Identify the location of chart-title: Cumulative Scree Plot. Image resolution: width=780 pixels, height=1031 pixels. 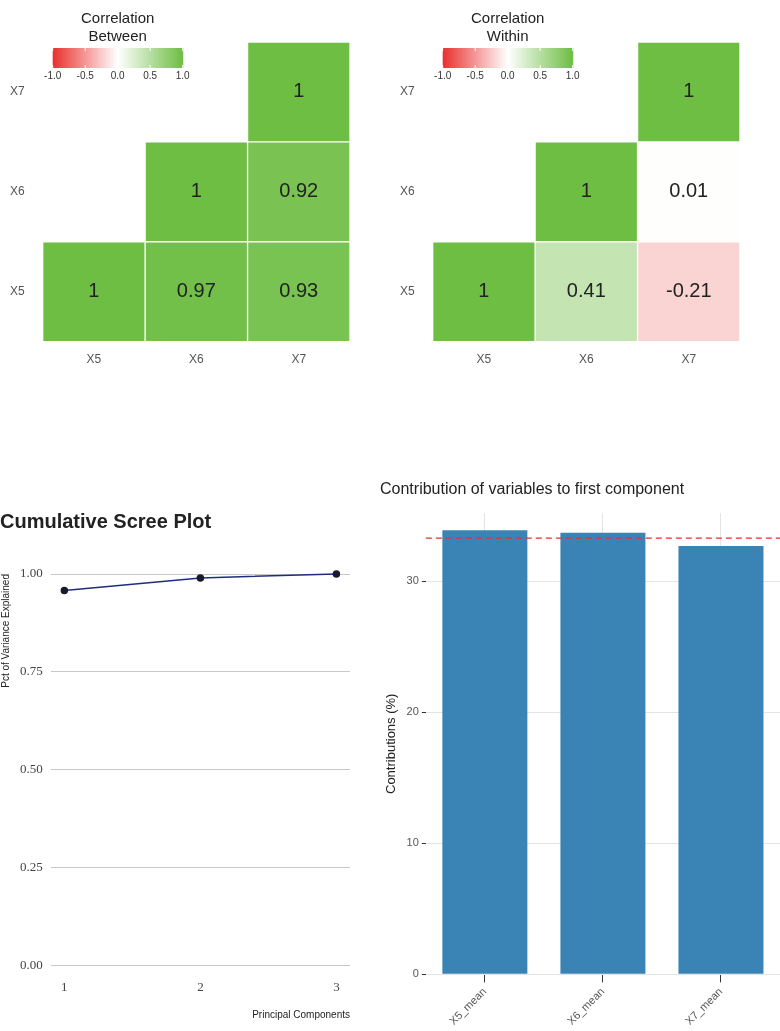
(106, 520).